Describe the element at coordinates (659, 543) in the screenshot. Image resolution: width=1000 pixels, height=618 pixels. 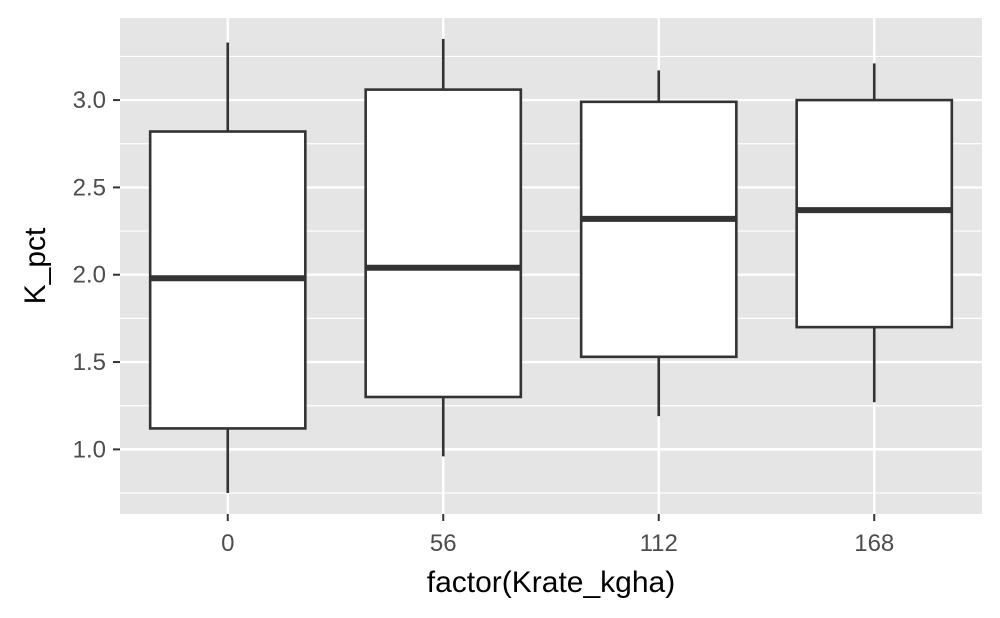
I see `x-tick-label: 112` at that location.